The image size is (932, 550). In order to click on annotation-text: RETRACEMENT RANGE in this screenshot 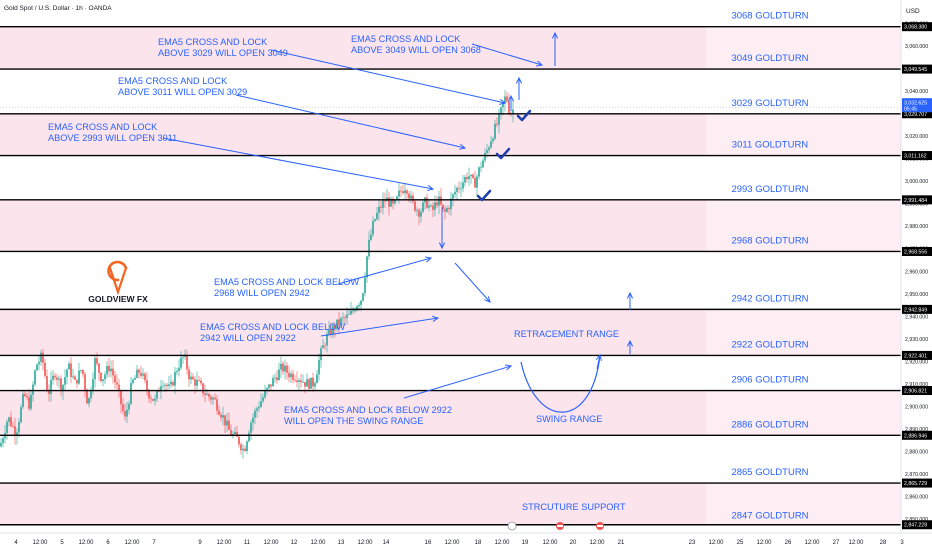, I will do `click(566, 334)`.